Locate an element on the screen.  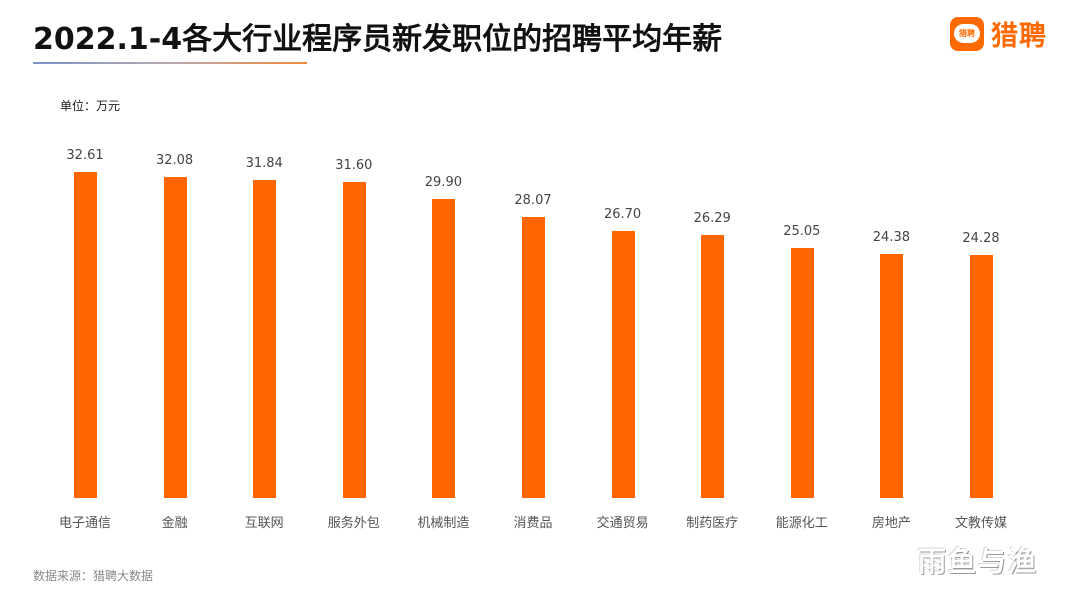
bar-group: 32.08 金融 is located at coordinates (175, 330).